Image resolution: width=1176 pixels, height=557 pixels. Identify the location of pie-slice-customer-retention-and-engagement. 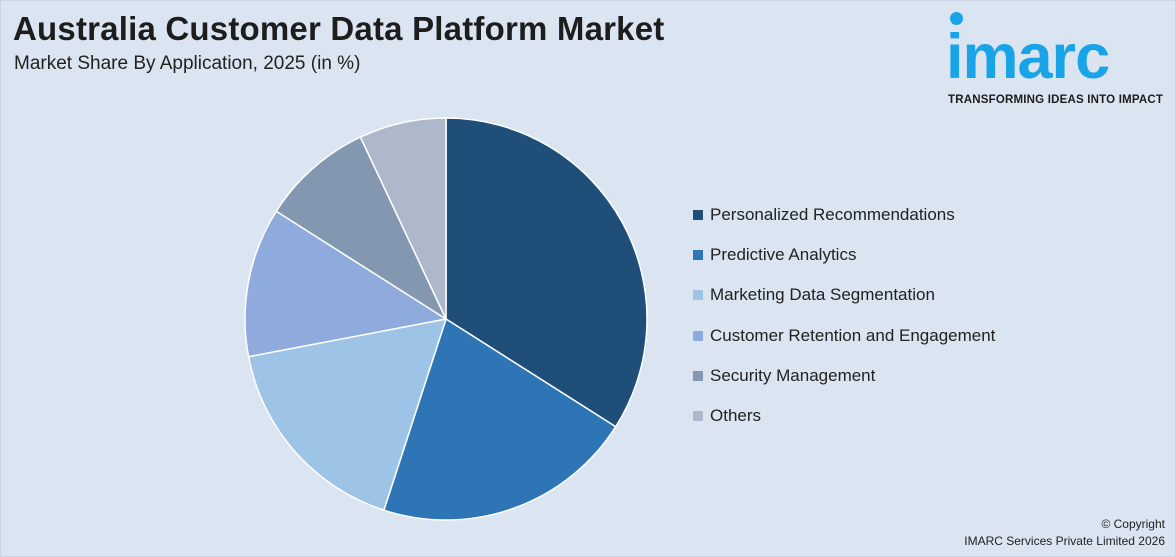
(345, 284).